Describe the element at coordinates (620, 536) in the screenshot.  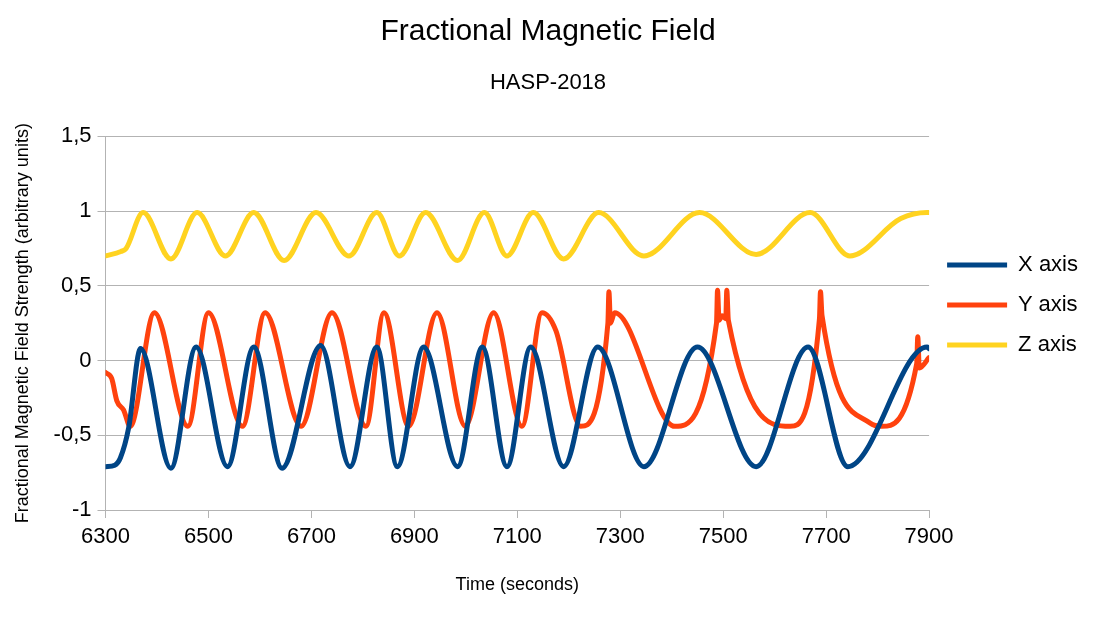
I see `x-tick-label: 7300` at that location.